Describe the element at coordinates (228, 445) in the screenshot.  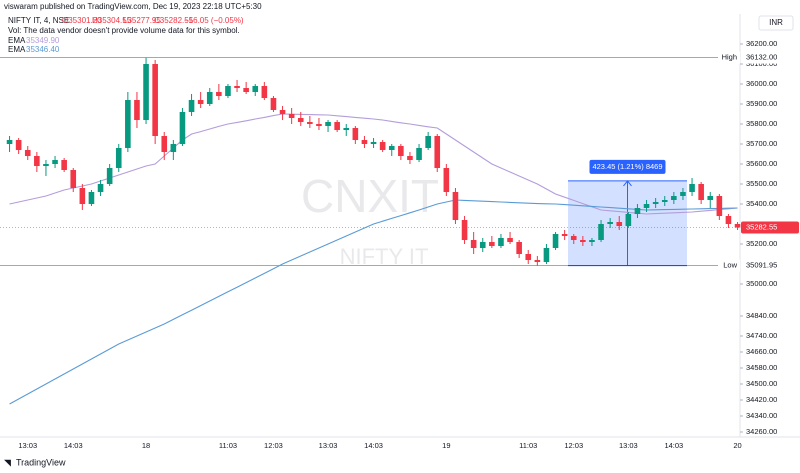
I see `x-tick-label: 11:03` at that location.